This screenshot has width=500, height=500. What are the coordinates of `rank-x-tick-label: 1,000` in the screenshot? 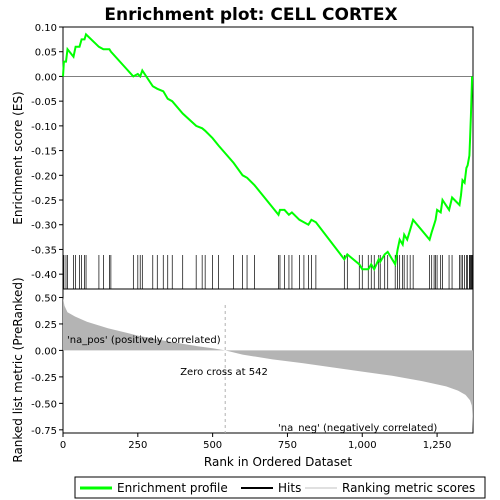 It's located at (362, 445).